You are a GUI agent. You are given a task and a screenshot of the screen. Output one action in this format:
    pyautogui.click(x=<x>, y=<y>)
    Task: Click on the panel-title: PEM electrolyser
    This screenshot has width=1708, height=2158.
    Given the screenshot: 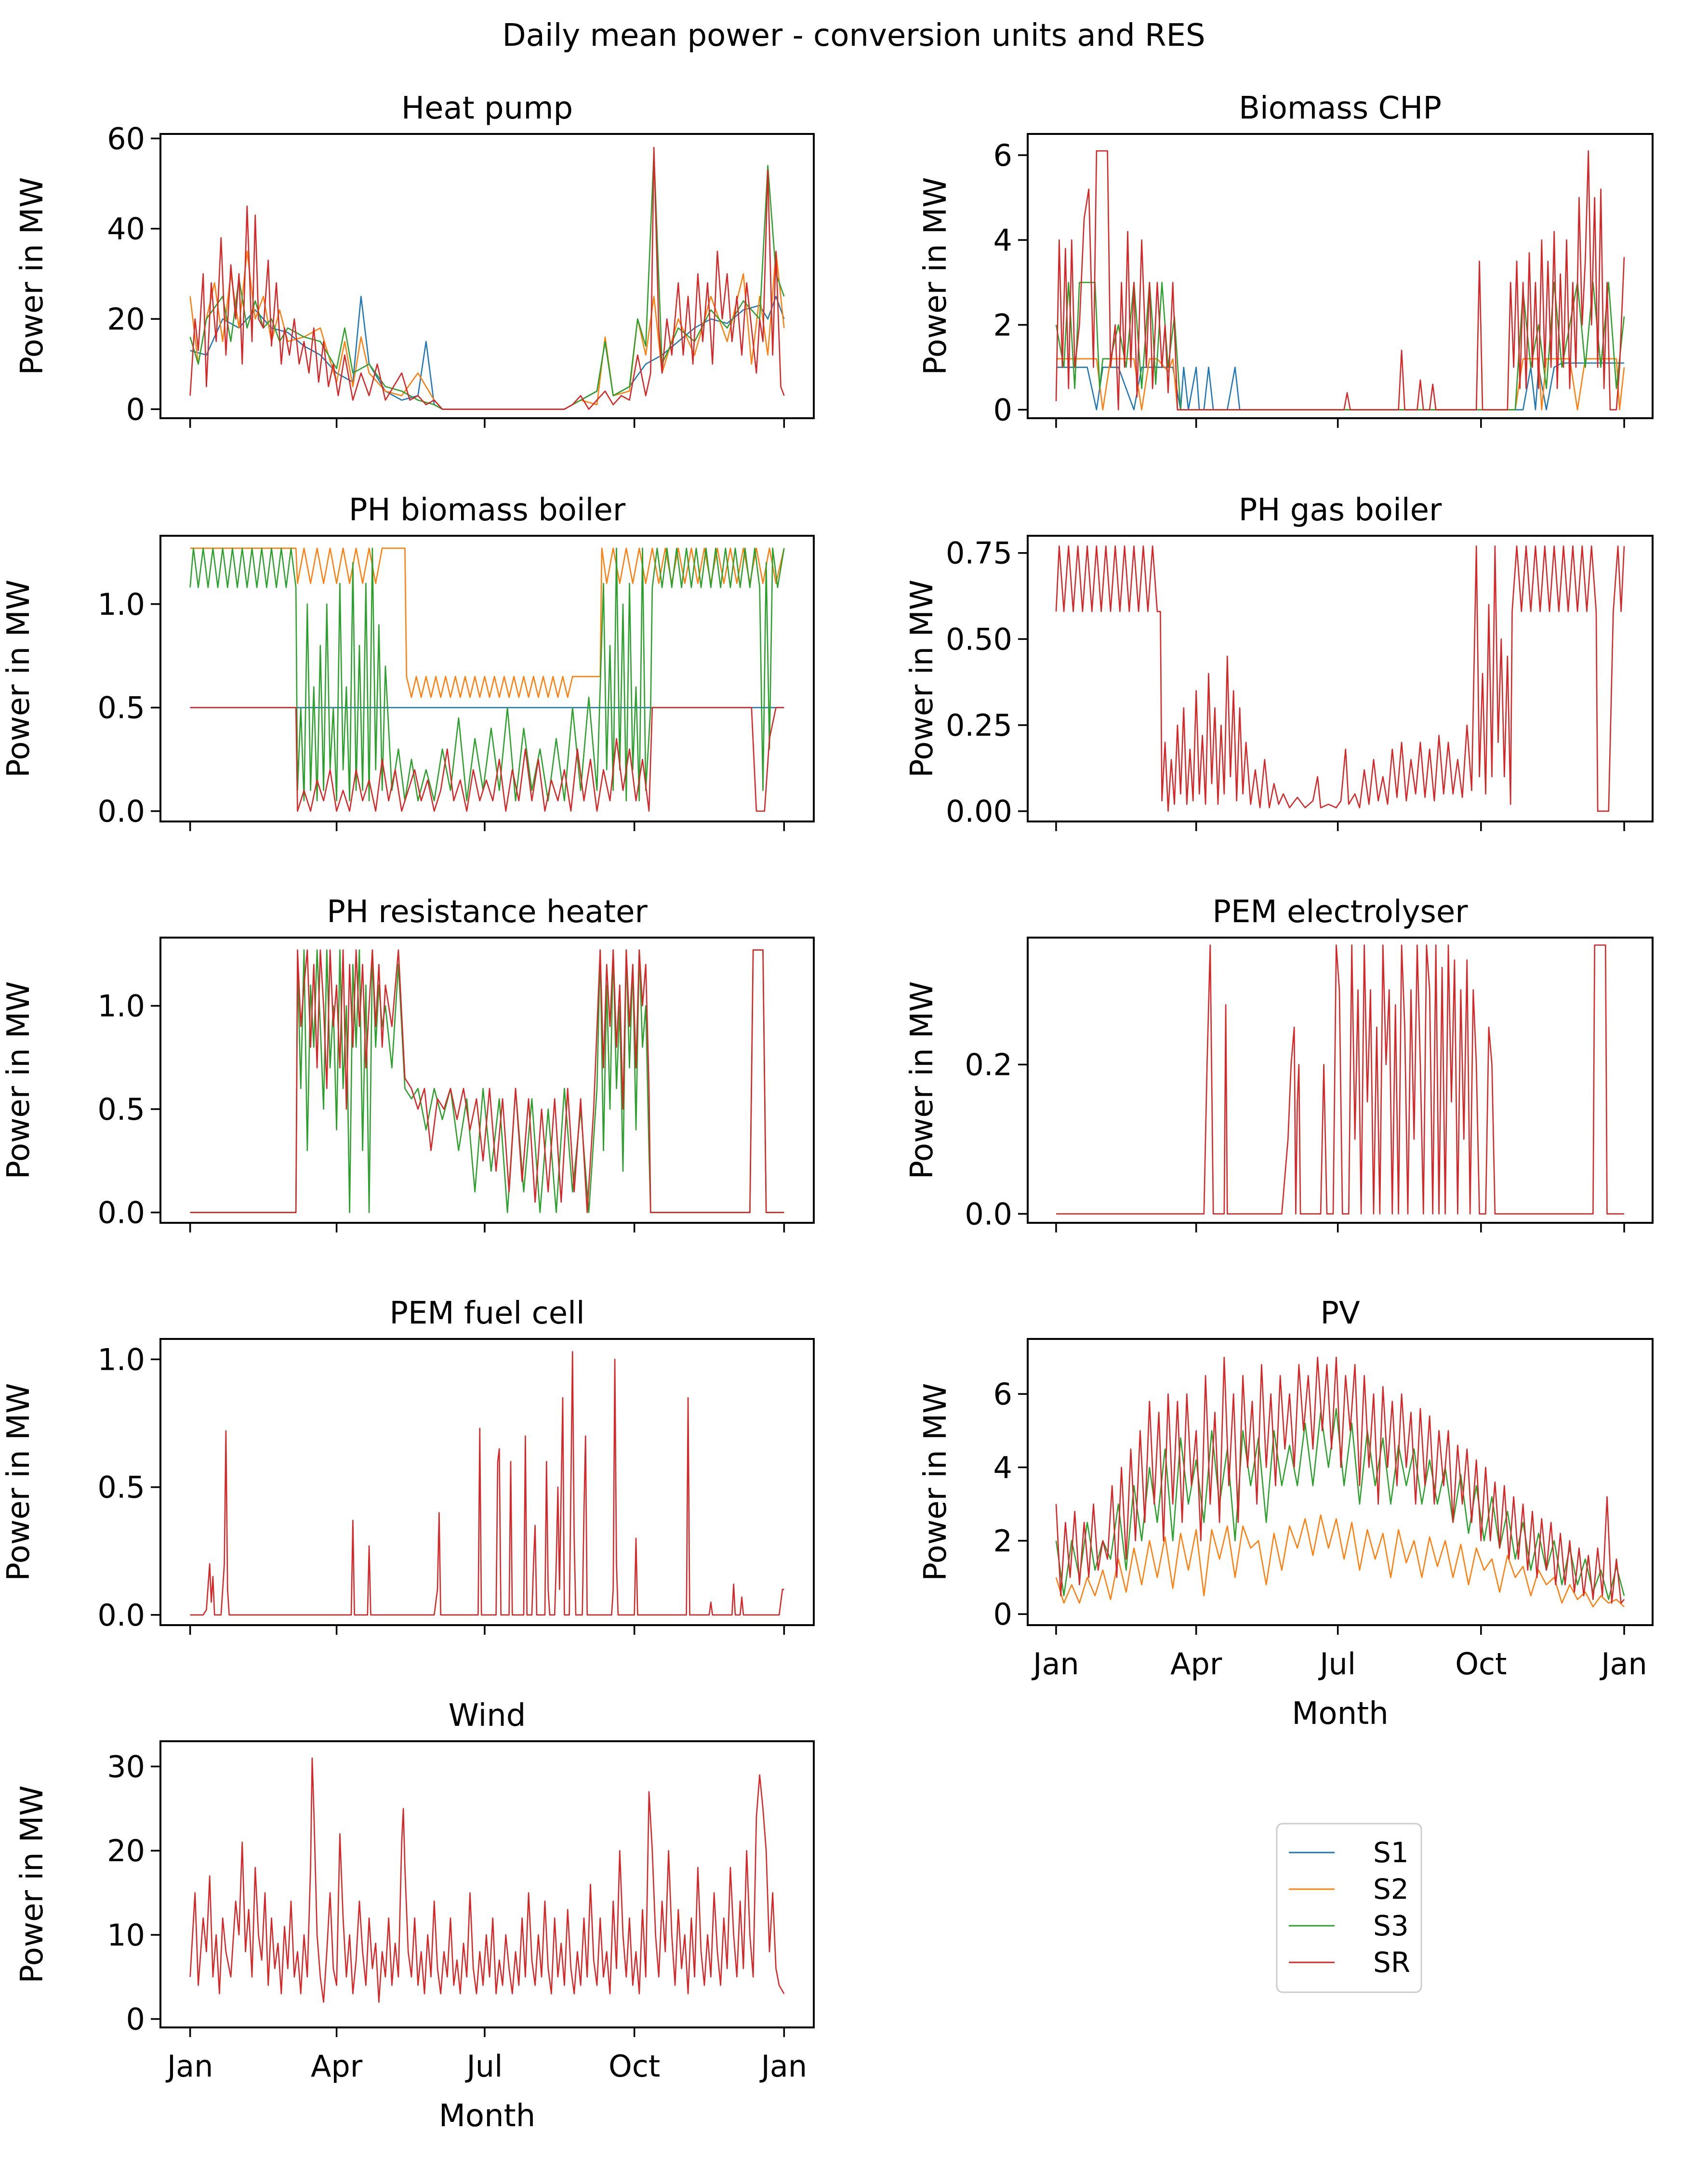 What is the action you would take?
    pyautogui.click(x=1340, y=912)
    